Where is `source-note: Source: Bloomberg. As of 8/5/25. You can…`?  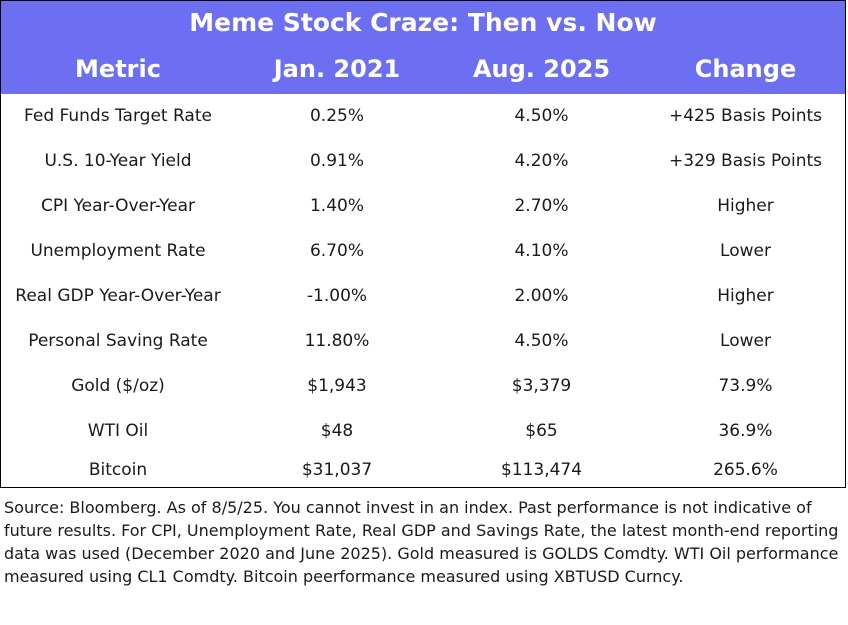 source-note: Source: Bloomberg. As of 8/5/25. You can… is located at coordinates (421, 542).